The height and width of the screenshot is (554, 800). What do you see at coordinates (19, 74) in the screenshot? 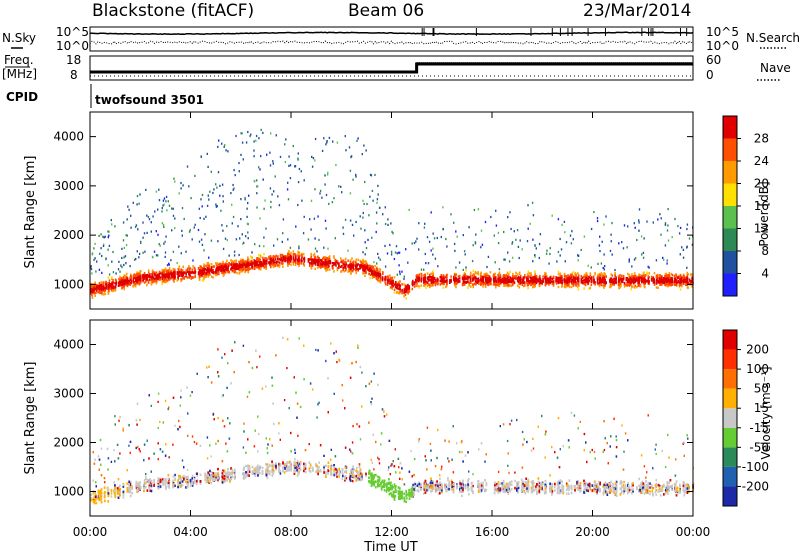
I see `freq-unit-label: [MHz]` at bounding box center [19, 74].